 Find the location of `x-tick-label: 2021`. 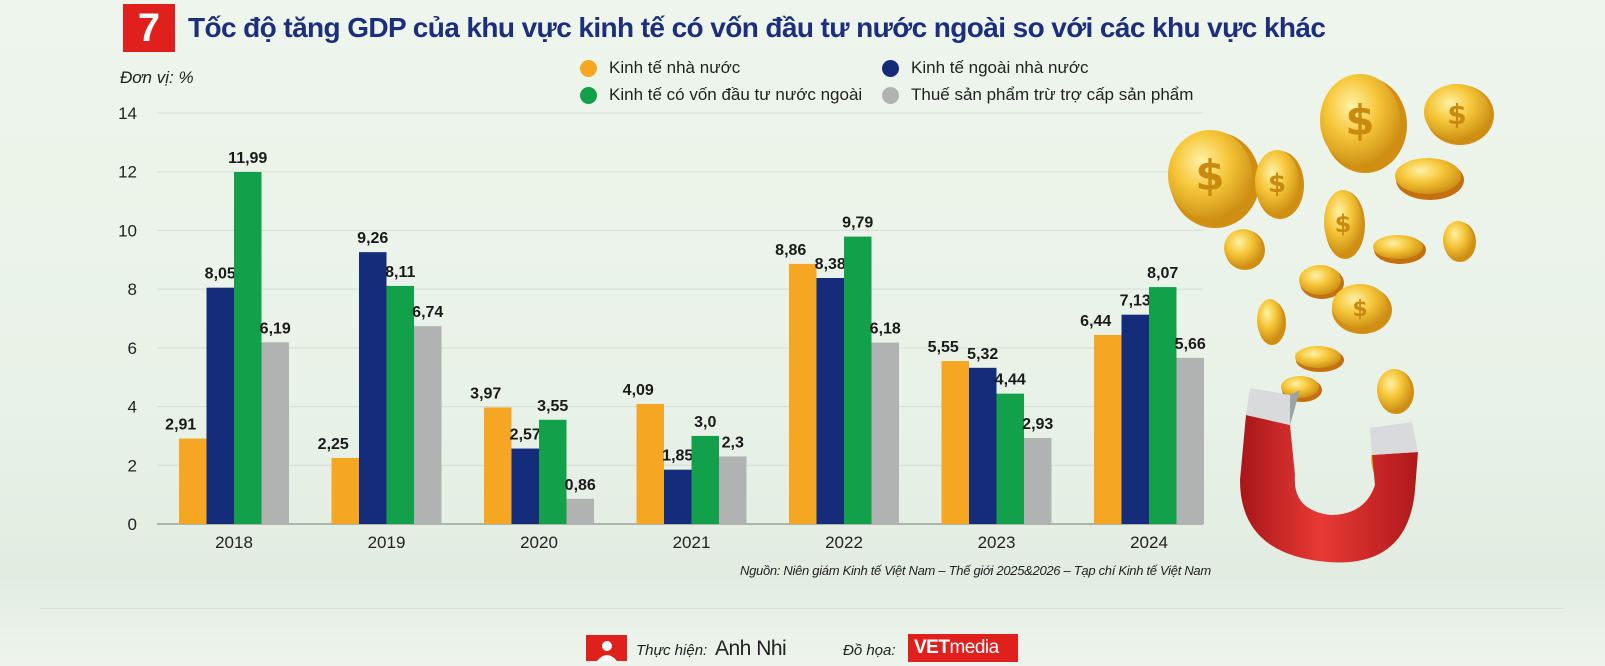

x-tick-label: 2021 is located at coordinates (692, 542).